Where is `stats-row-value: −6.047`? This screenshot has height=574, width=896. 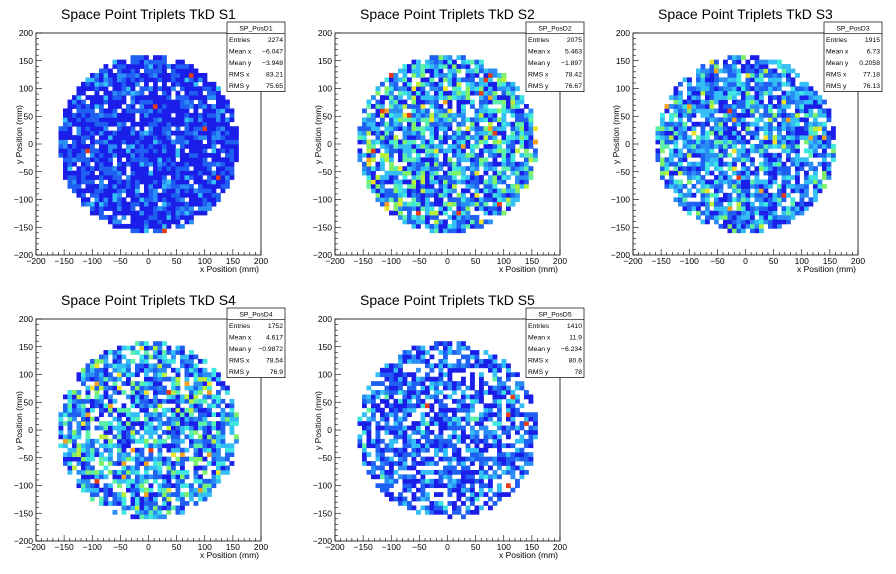 stats-row-value: −6.047 is located at coordinates (272, 51).